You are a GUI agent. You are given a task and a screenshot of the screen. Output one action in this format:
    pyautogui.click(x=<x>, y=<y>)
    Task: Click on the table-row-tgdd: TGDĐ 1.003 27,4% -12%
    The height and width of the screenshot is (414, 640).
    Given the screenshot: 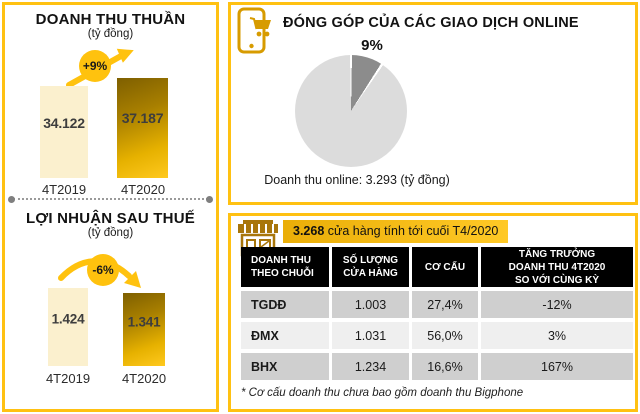 What is the action you would take?
    pyautogui.click(x=437, y=304)
    